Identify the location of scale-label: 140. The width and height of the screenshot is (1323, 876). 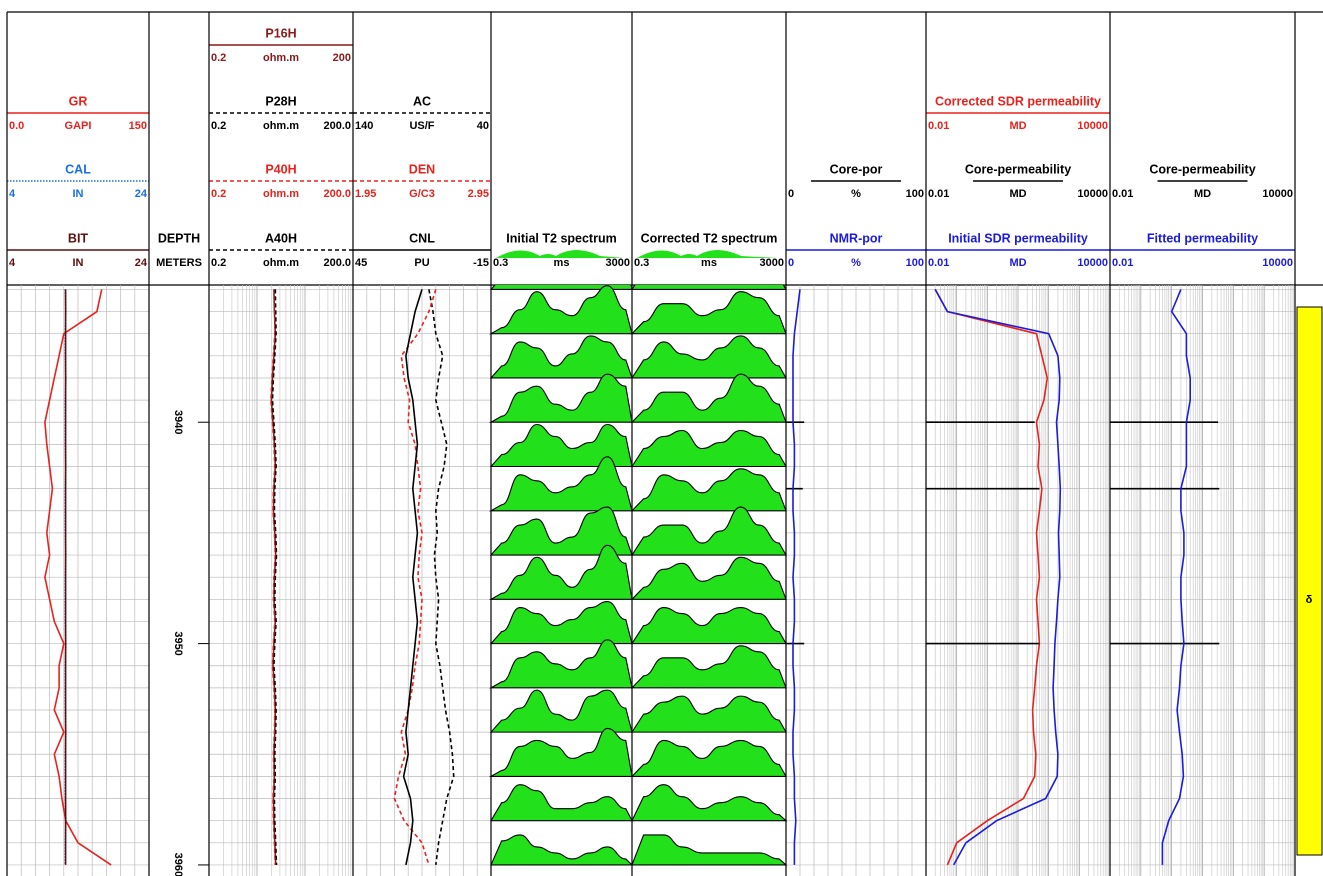
(364, 126).